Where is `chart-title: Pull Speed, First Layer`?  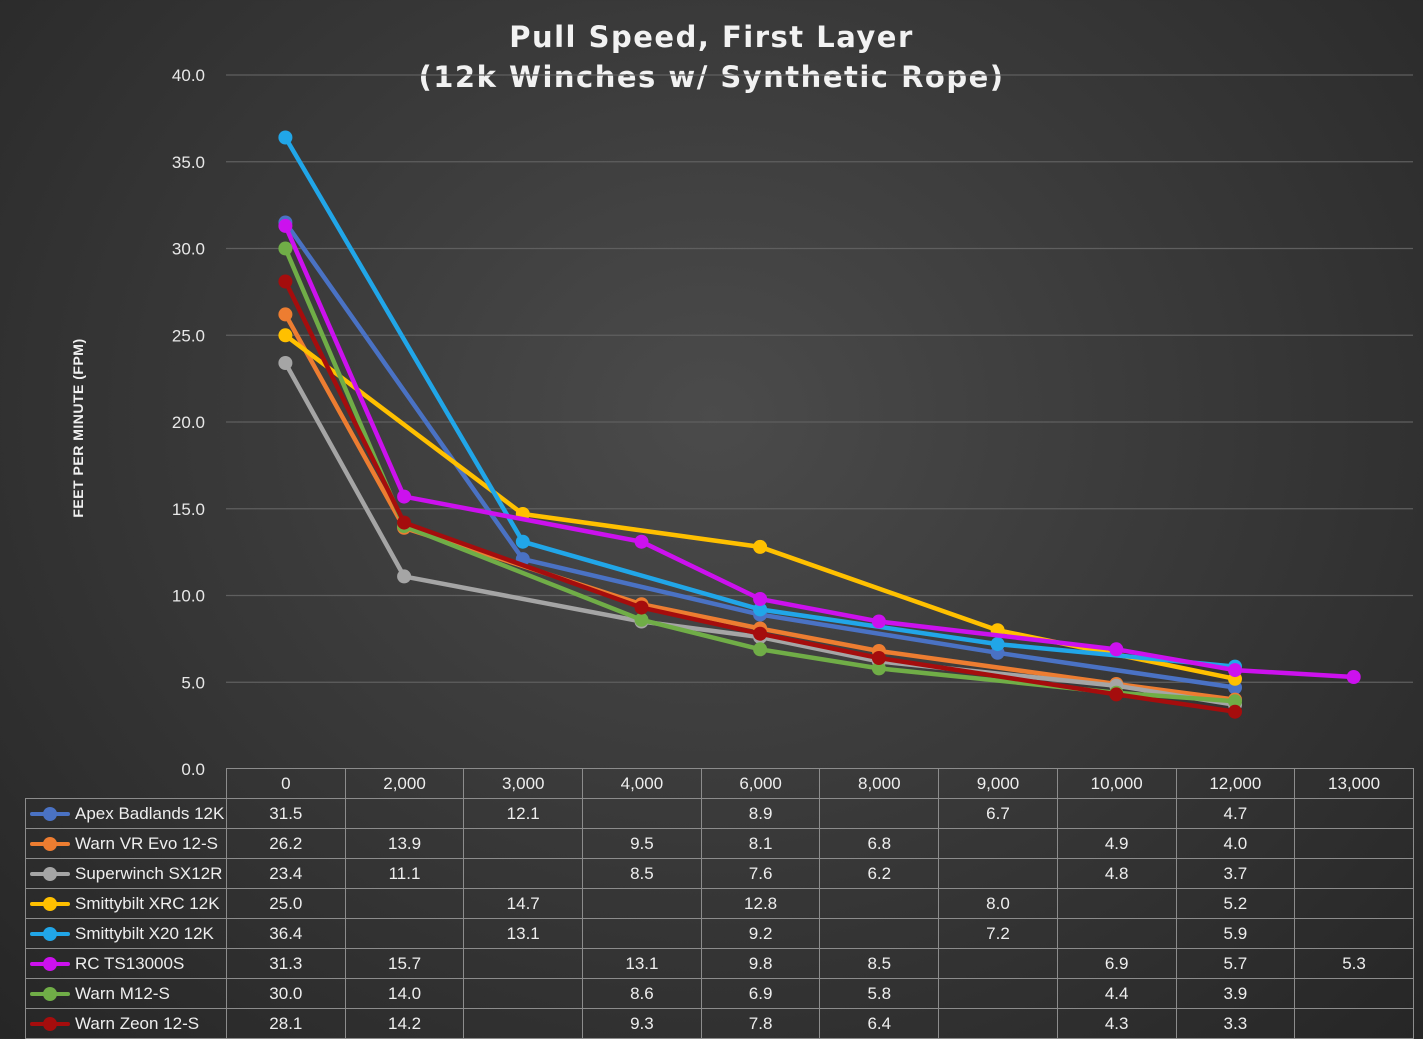 chart-title: Pull Speed, First Layer is located at coordinates (711, 37).